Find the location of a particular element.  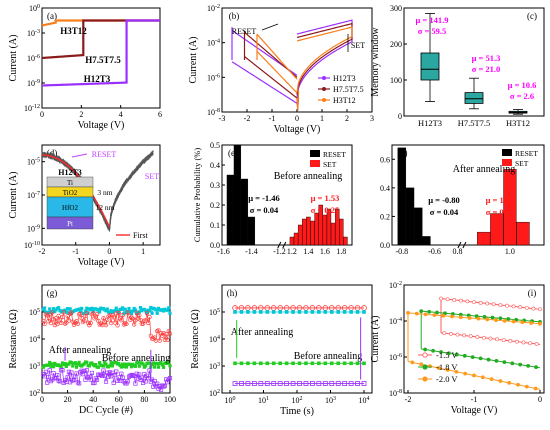

legend-label: -2.0 V is located at coordinates (447, 379).